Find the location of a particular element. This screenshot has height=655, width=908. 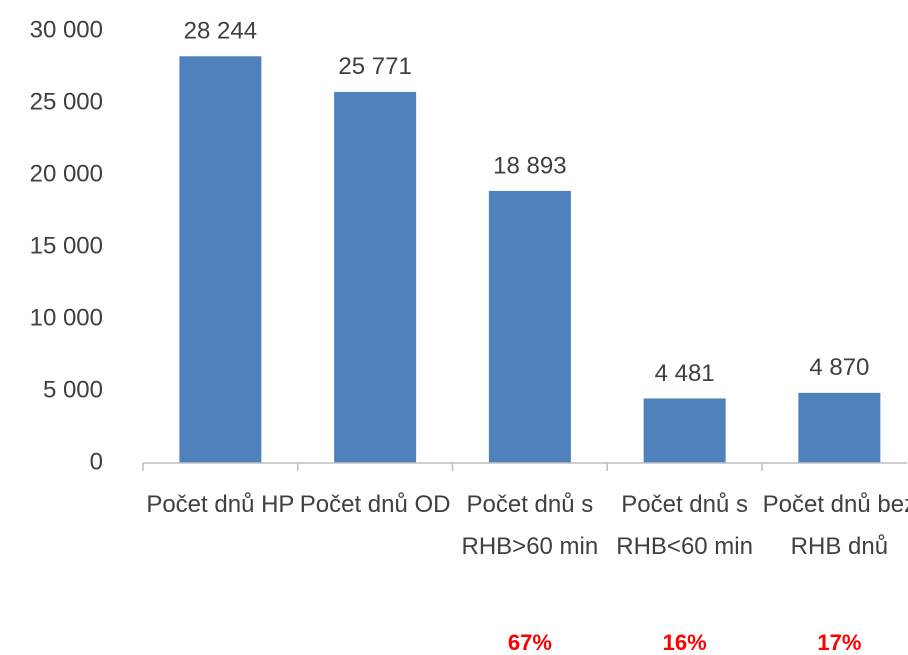

y-tick-label: 25 000 is located at coordinates (66, 101).